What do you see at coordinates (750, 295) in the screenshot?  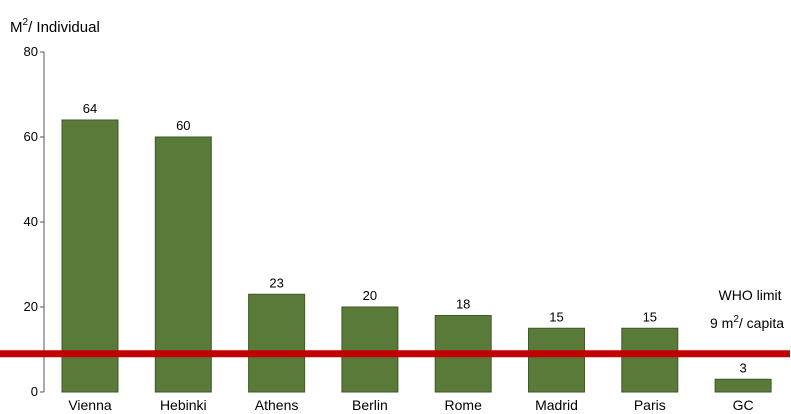 I see `who-limit-label: WHO limit` at bounding box center [750, 295].